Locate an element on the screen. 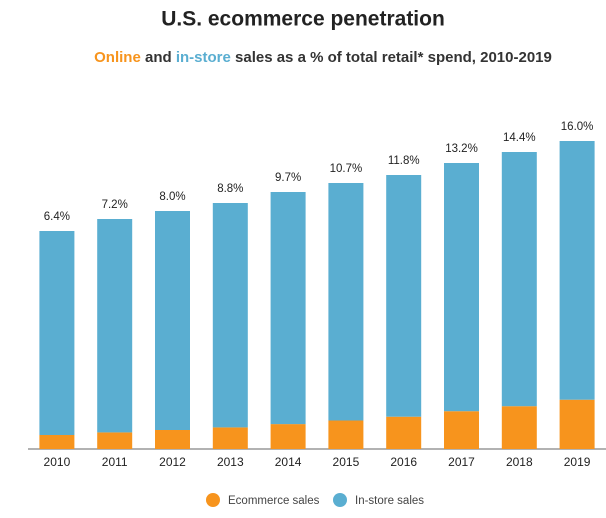 The image size is (606, 518). x-tick-label: 2019 is located at coordinates (577, 462).